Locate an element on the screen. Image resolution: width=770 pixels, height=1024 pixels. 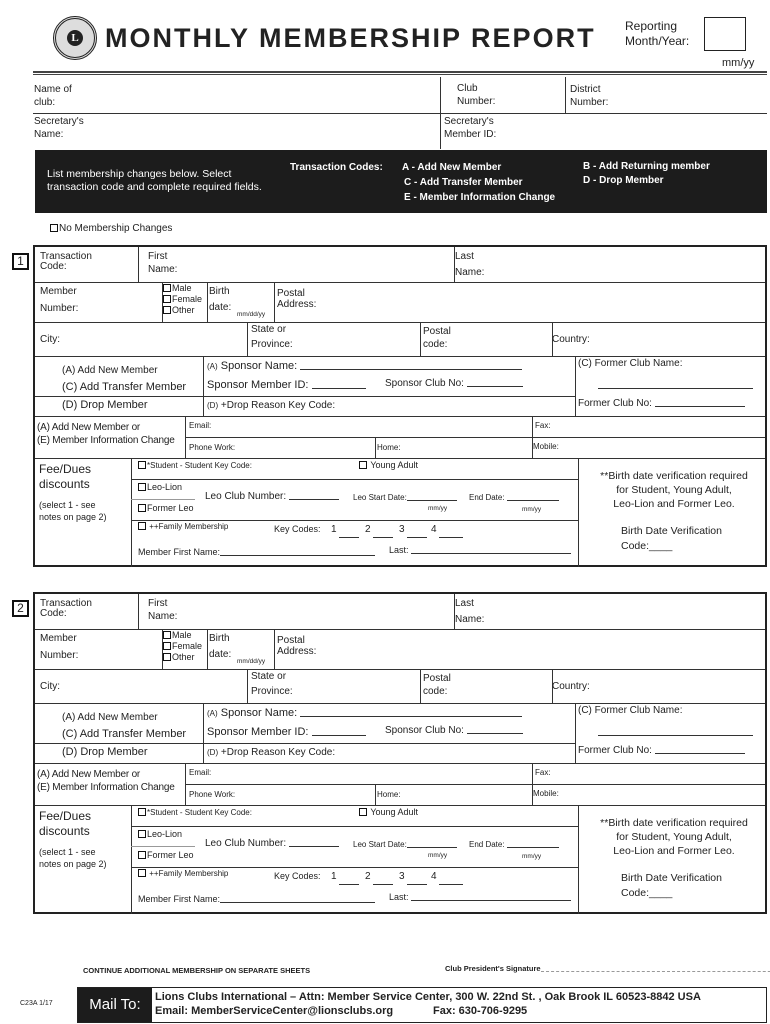
president-signature-field: Club President's Signature is located at coordinates (607, 968).